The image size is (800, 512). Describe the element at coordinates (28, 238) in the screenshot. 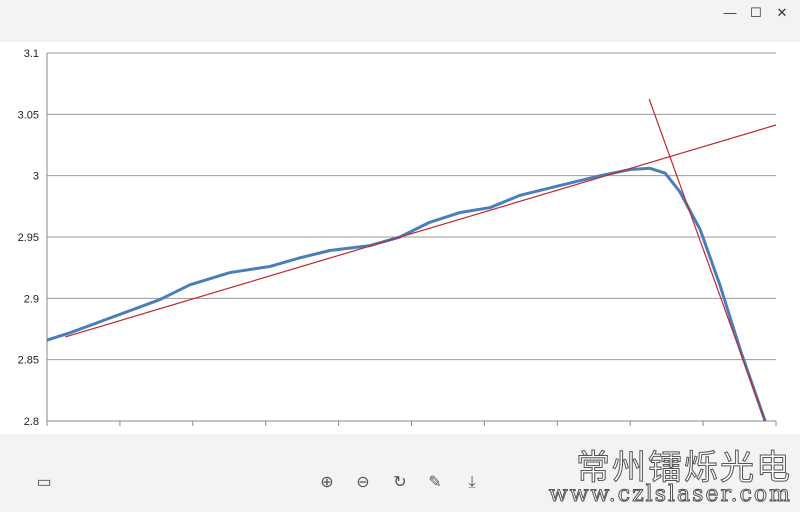

I see `y-tick-label: 2.95` at that location.